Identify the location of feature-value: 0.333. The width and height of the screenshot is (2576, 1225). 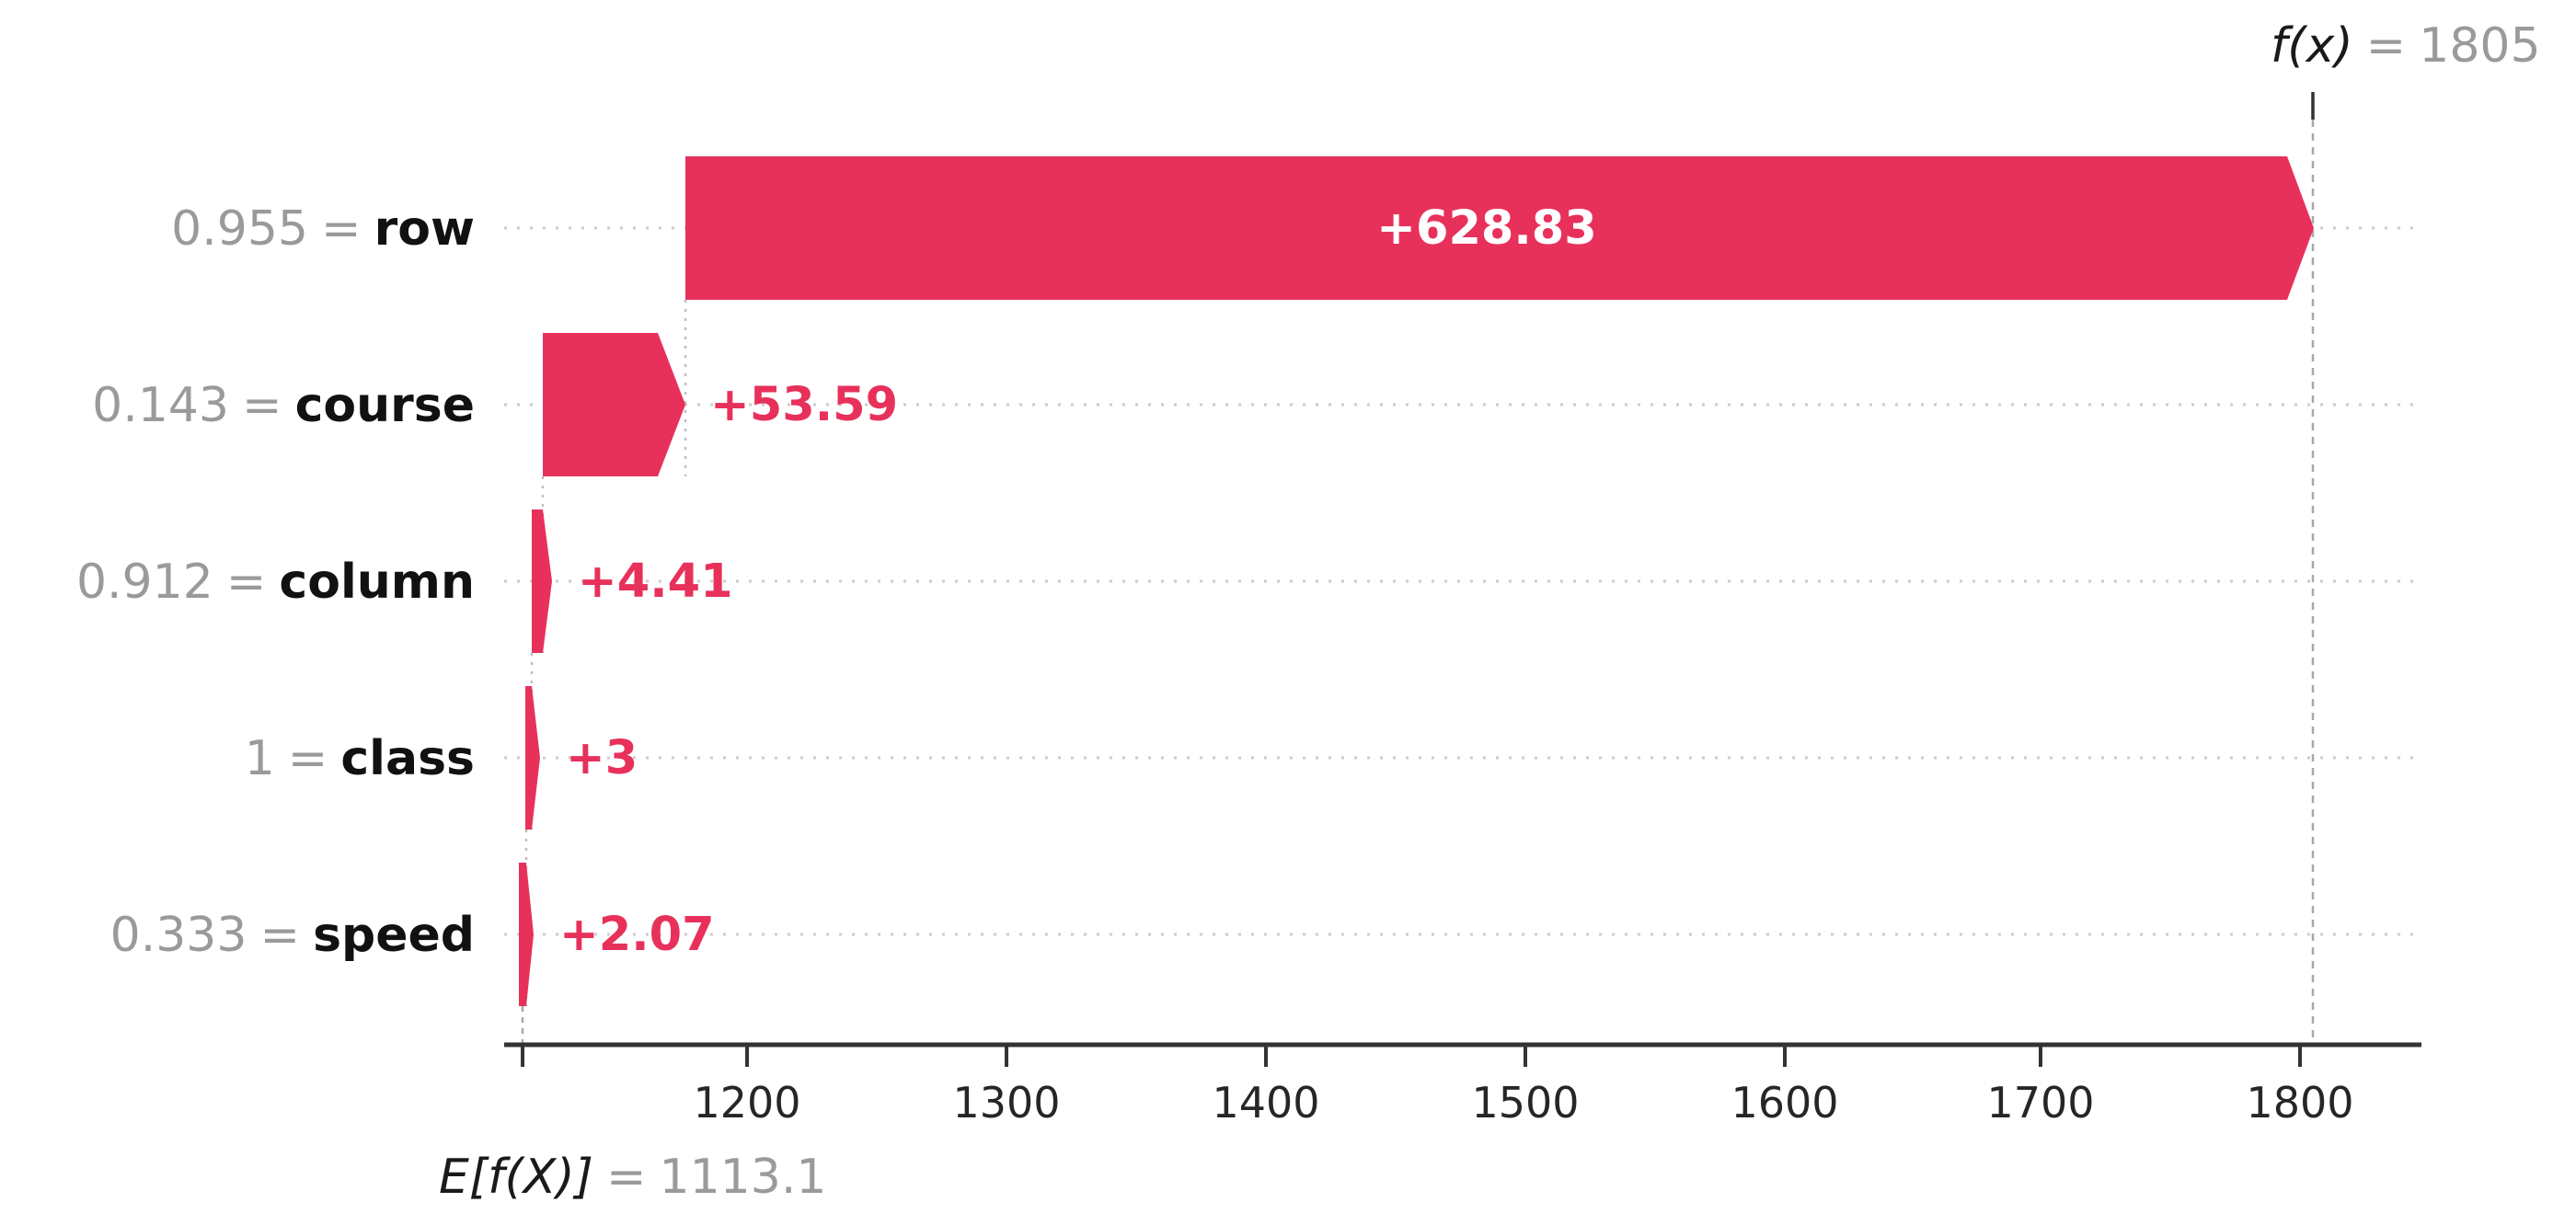
(178, 935).